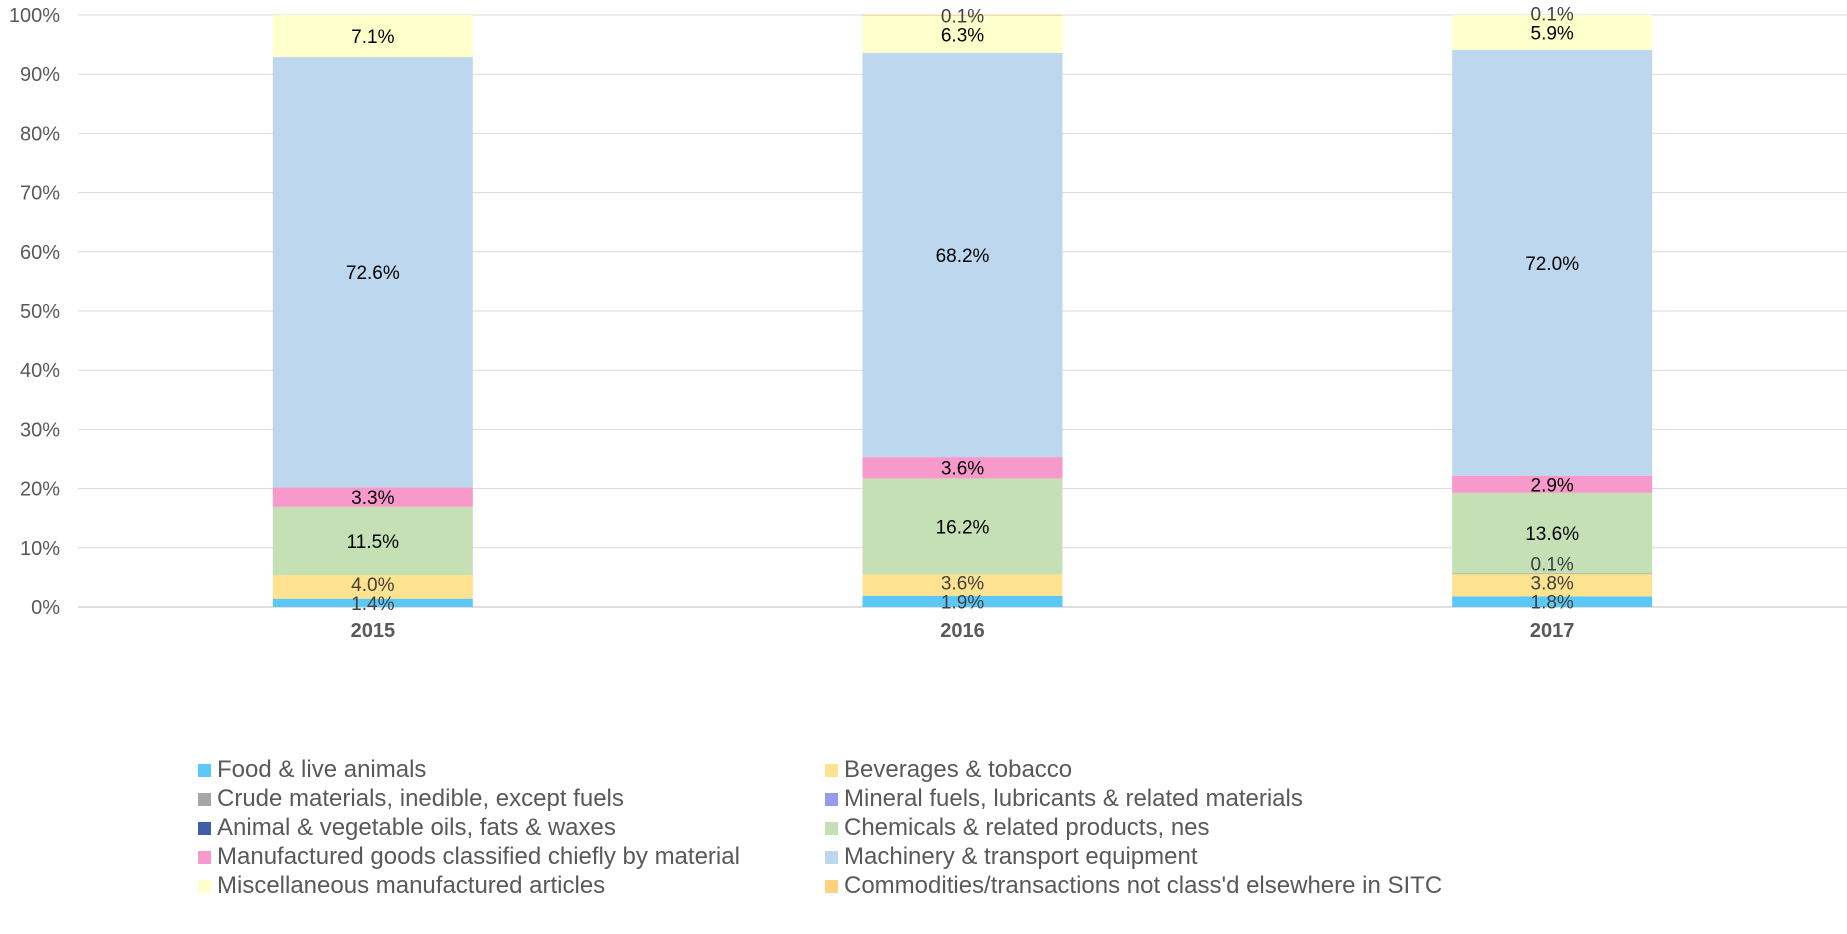 Image resolution: width=1847 pixels, height=934 pixels. What do you see at coordinates (322, 769) in the screenshot?
I see `legend-label: Food & live animals` at bounding box center [322, 769].